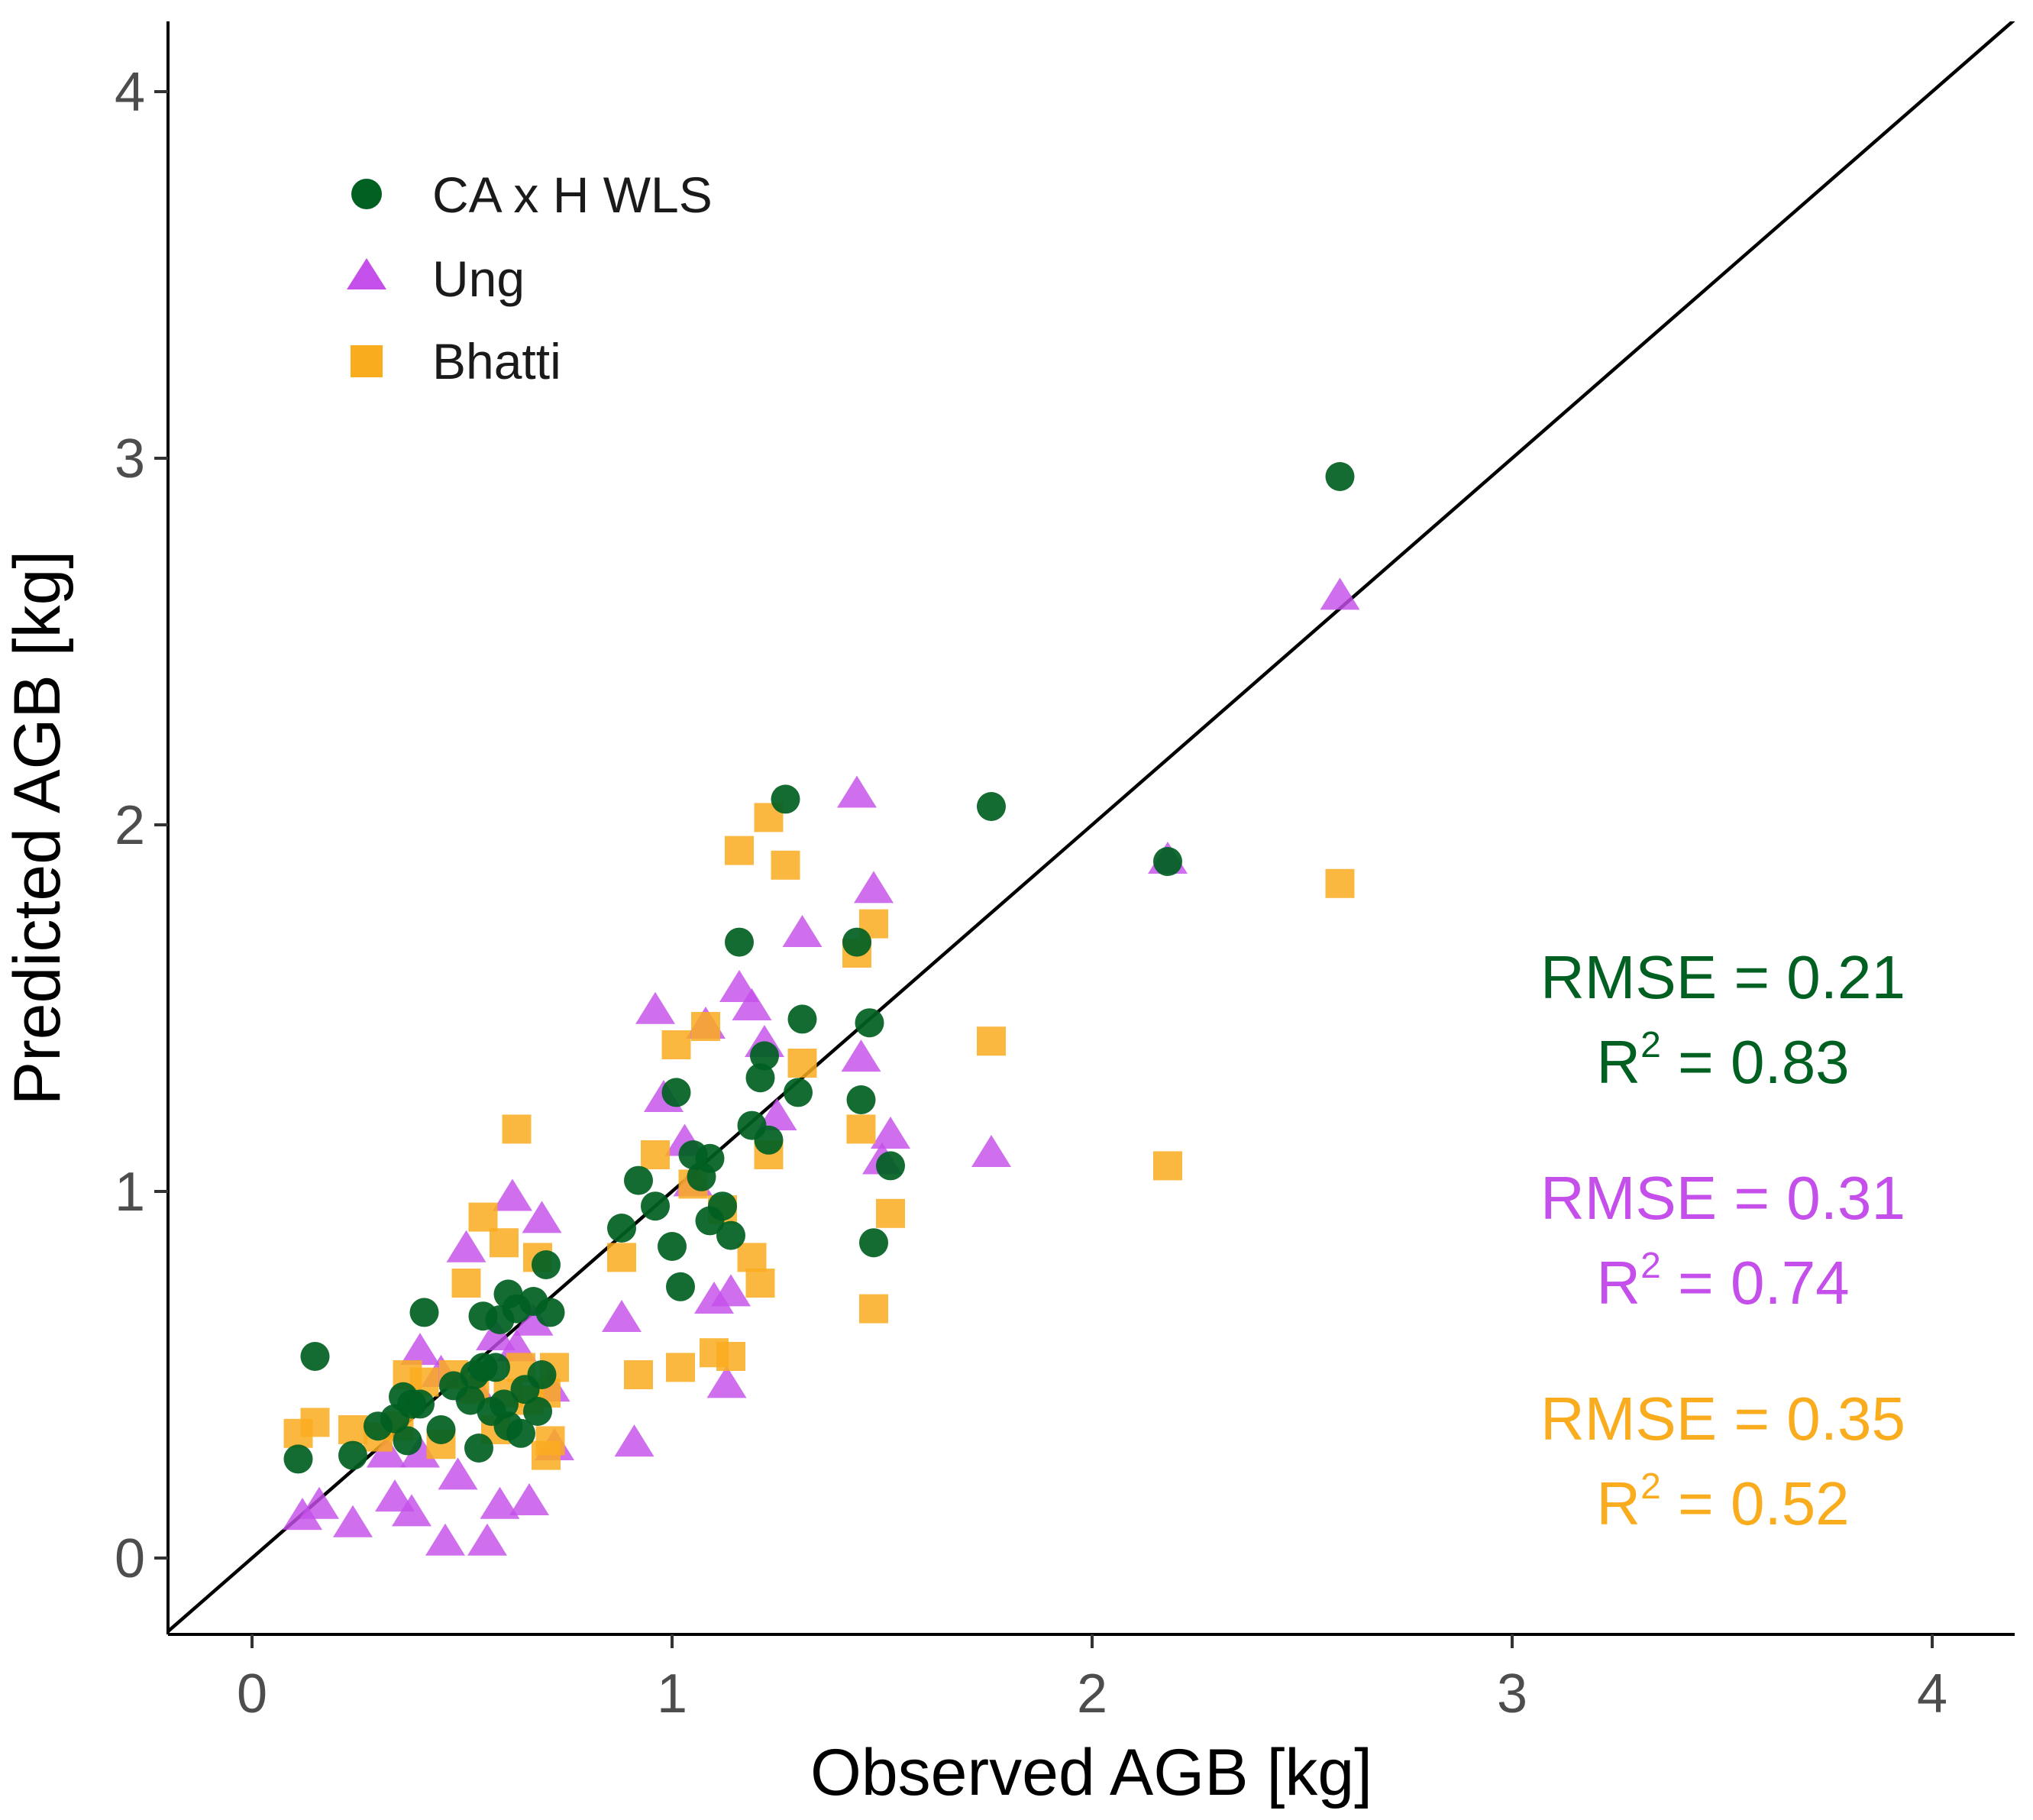 The width and height of the screenshot is (2033, 1820). Describe the element at coordinates (366, 273) in the screenshot. I see `legend-triangle-icon` at that location.